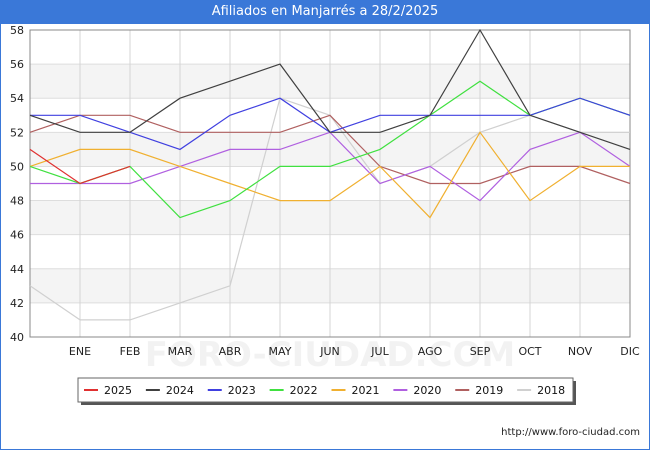 Image resolution: width=650 pixels, height=450 pixels. What do you see at coordinates (180, 390) in the screenshot?
I see `legend-label-2024: 2024` at bounding box center [180, 390].